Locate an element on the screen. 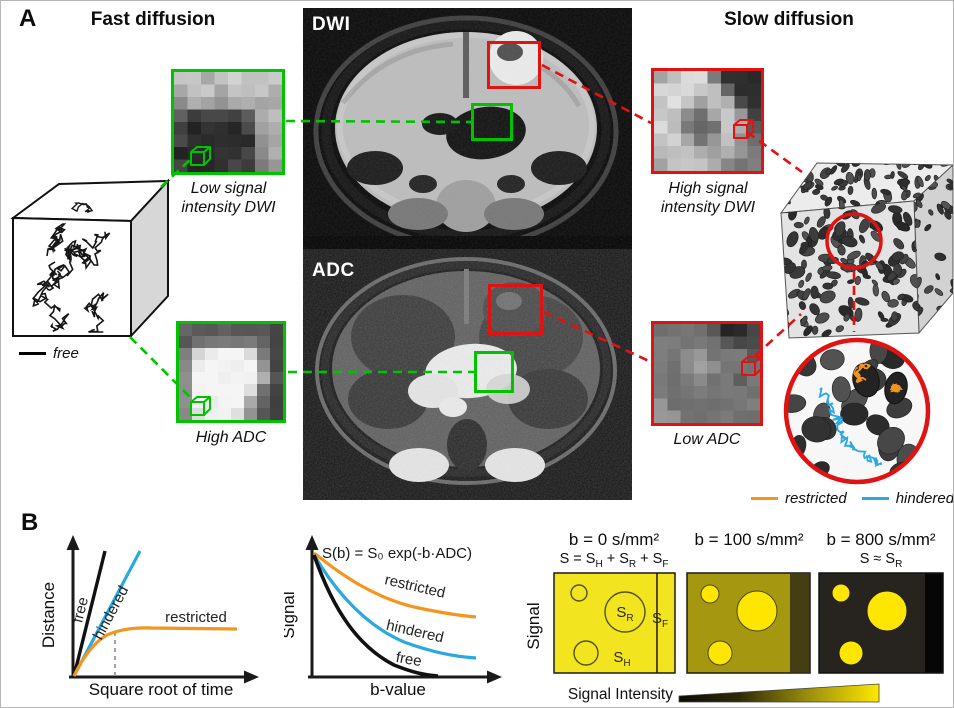 The height and width of the screenshot is (708, 954). compartment-box-b0 is located at coordinates (614, 623).